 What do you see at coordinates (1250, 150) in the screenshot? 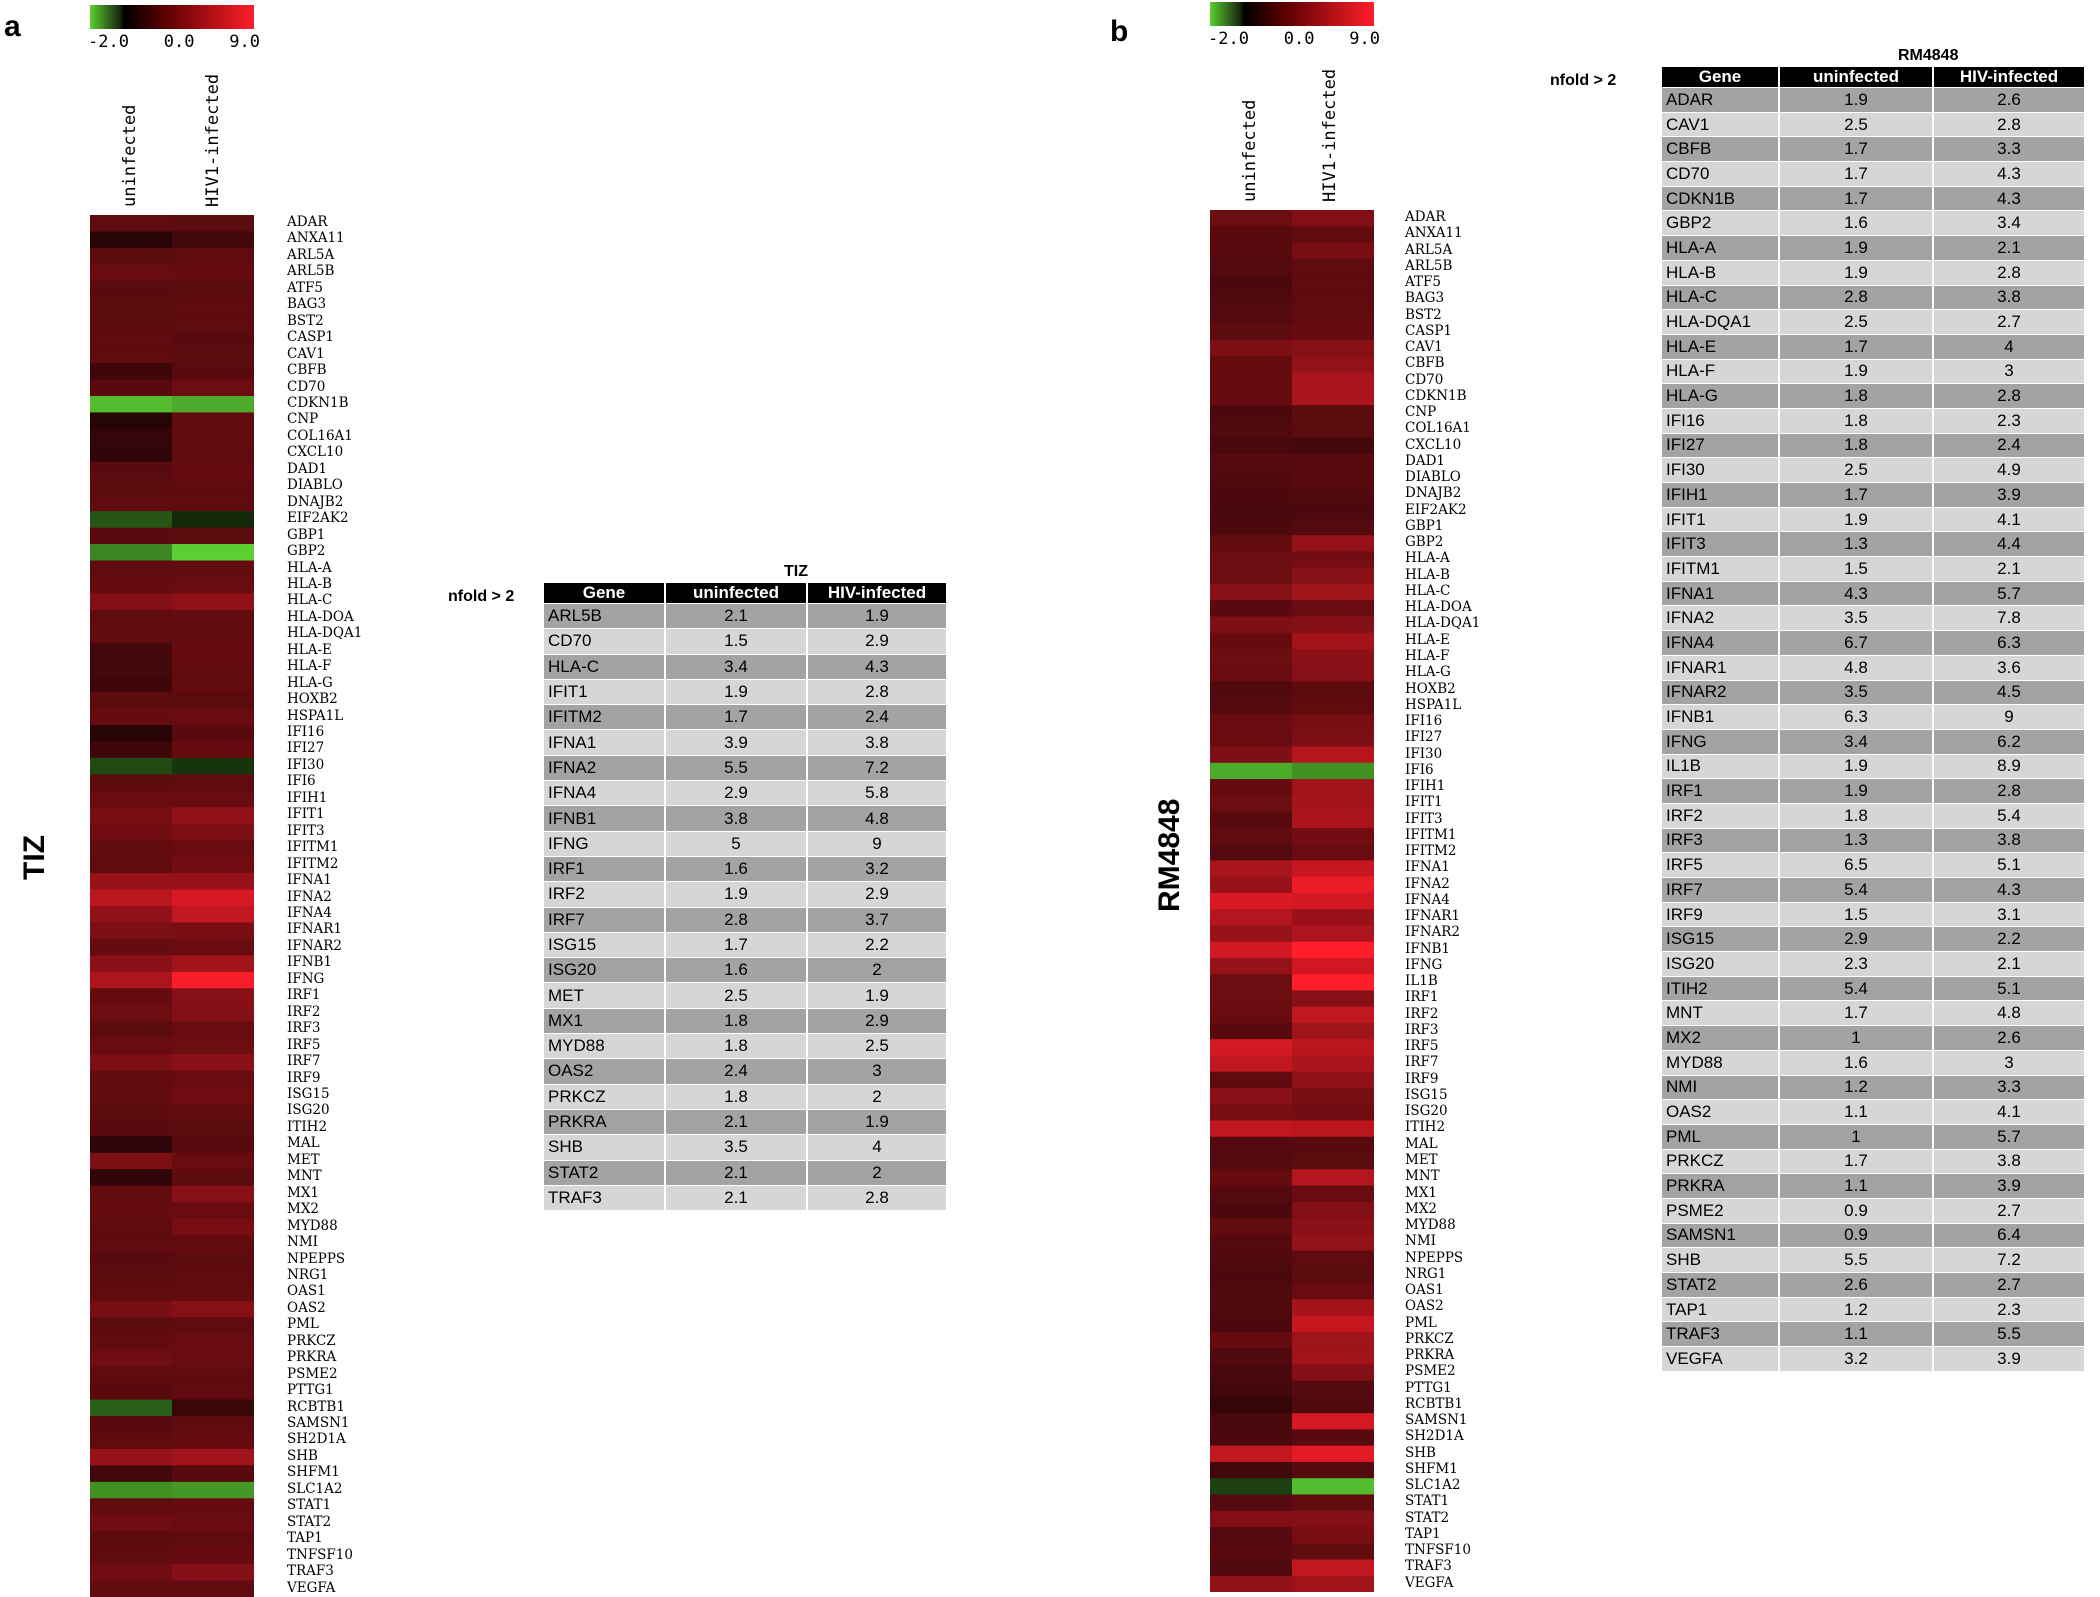
I see `column-label-uninfected: uninfected` at bounding box center [1250, 150].